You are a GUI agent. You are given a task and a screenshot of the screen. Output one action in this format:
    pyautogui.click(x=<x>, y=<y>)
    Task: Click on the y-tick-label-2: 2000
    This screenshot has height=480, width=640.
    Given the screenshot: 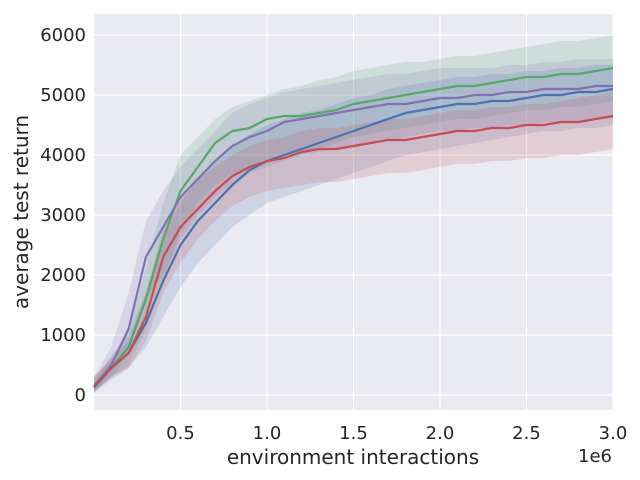 What is the action you would take?
    pyautogui.click(x=63, y=275)
    